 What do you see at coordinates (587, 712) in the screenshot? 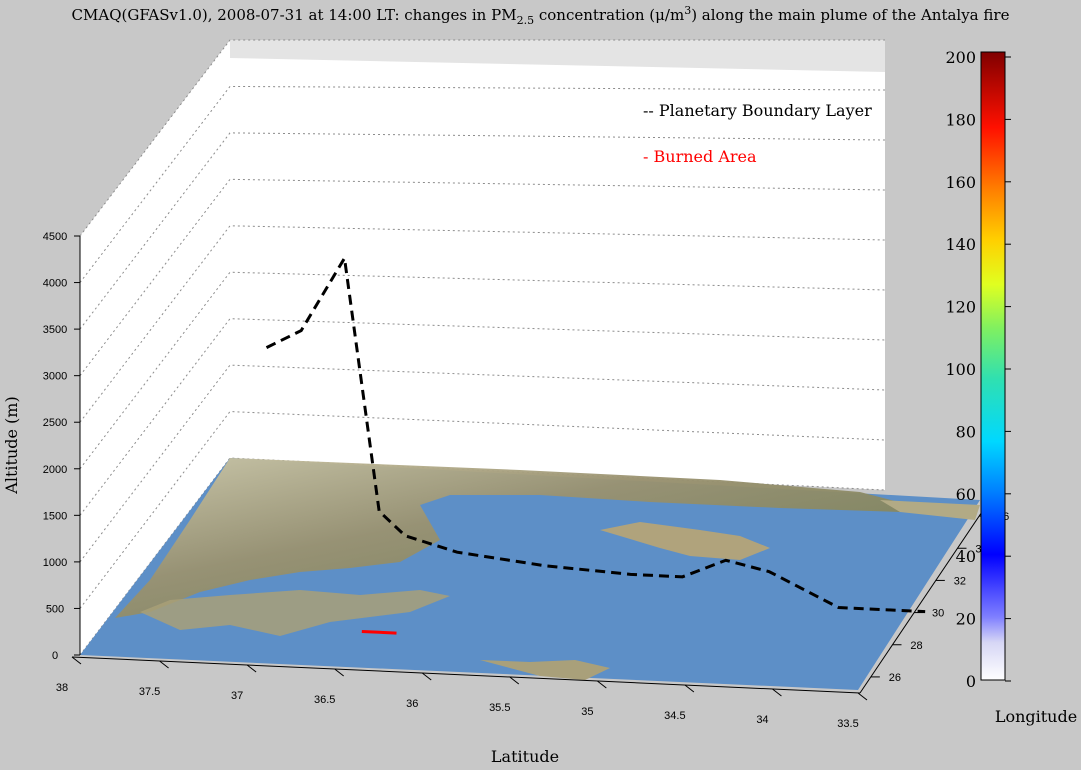
I see `x-tick-label: 35` at bounding box center [587, 712].